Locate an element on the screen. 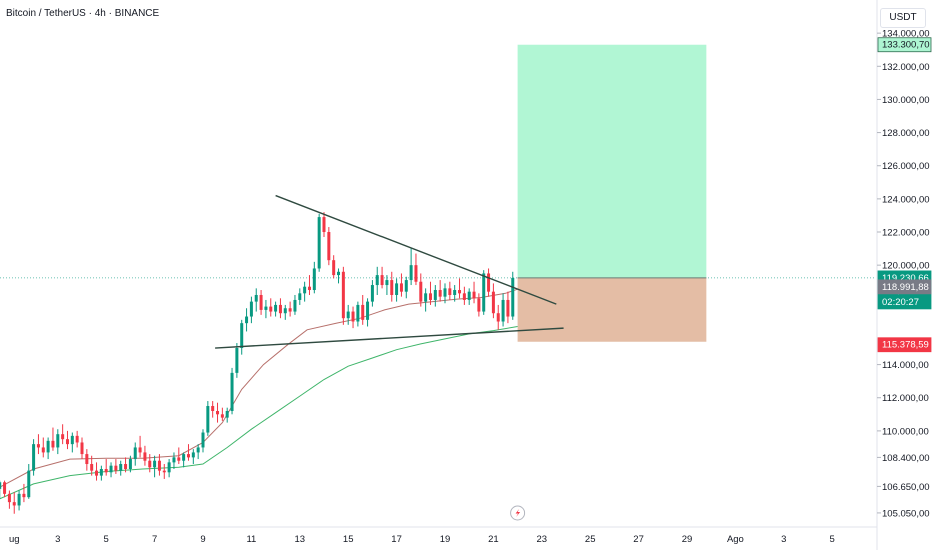  price-label-text: 118.991,88 is located at coordinates (905, 287).